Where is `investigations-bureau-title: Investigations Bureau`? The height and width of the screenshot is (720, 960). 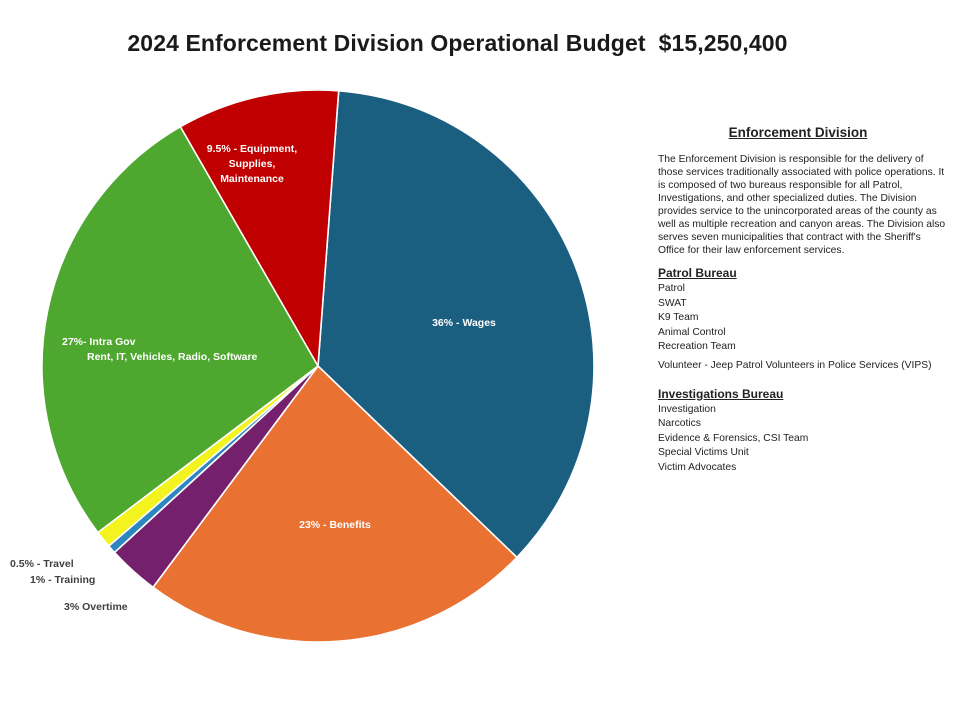 investigations-bureau-title: Investigations Bureau is located at coordinates (721, 393).